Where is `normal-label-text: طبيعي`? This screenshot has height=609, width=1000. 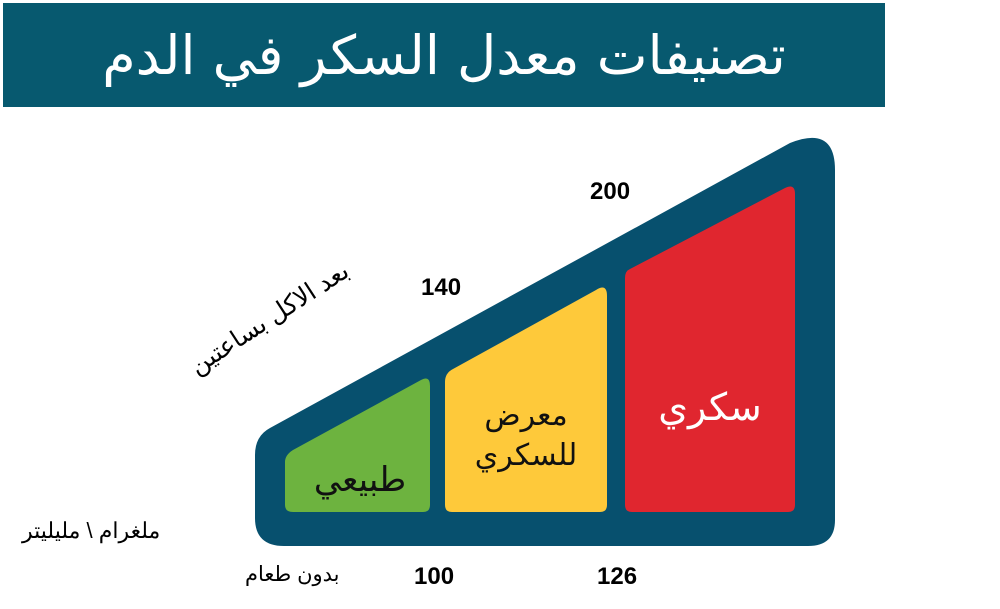
normal-label-text: طبيعي is located at coordinates (360, 480).